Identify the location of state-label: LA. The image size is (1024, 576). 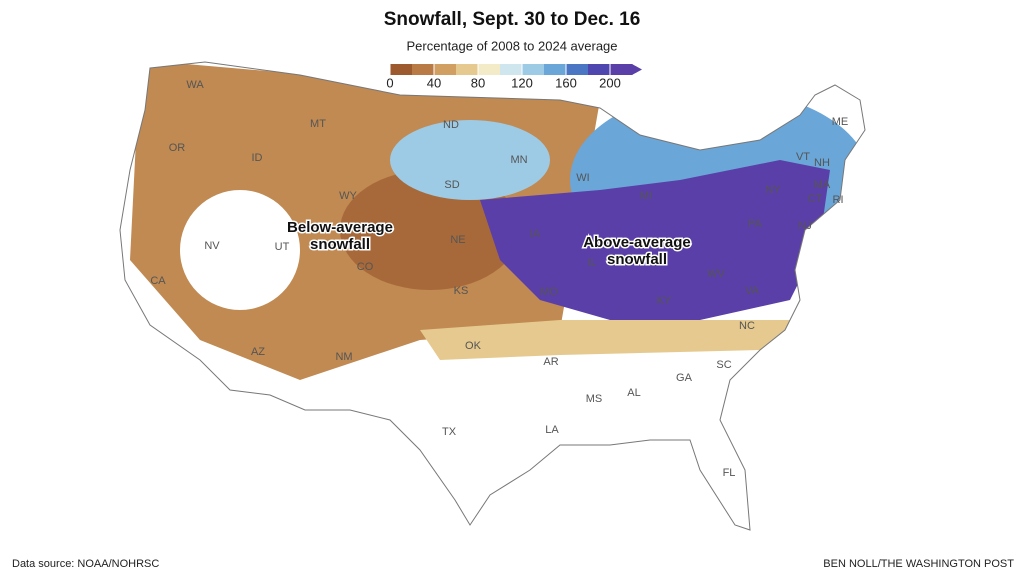
(552, 430).